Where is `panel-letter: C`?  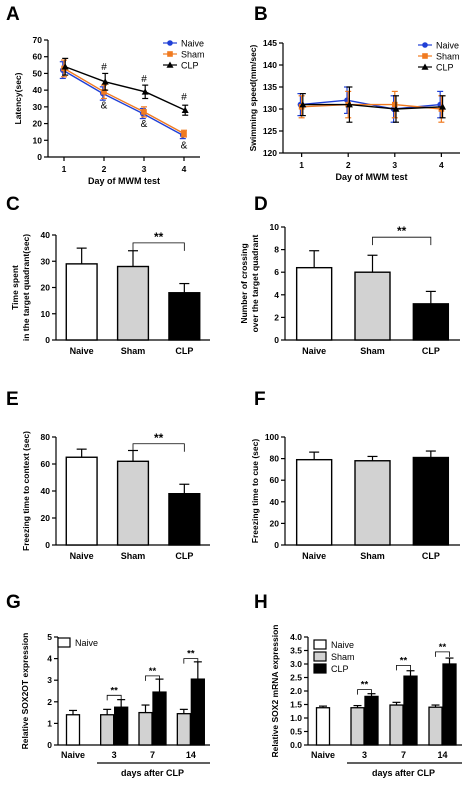
panel-letter: C is located at coordinates (13, 204).